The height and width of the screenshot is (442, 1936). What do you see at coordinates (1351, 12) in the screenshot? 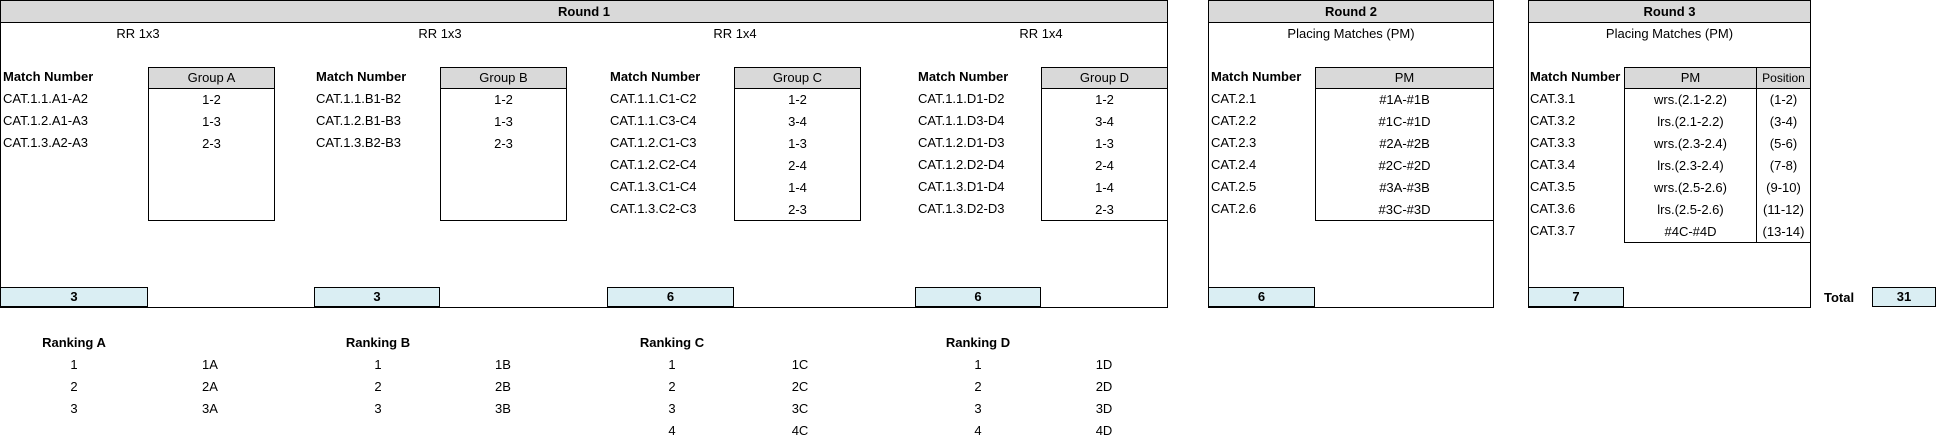
I see `round2-title: Round 2` at bounding box center [1351, 12].